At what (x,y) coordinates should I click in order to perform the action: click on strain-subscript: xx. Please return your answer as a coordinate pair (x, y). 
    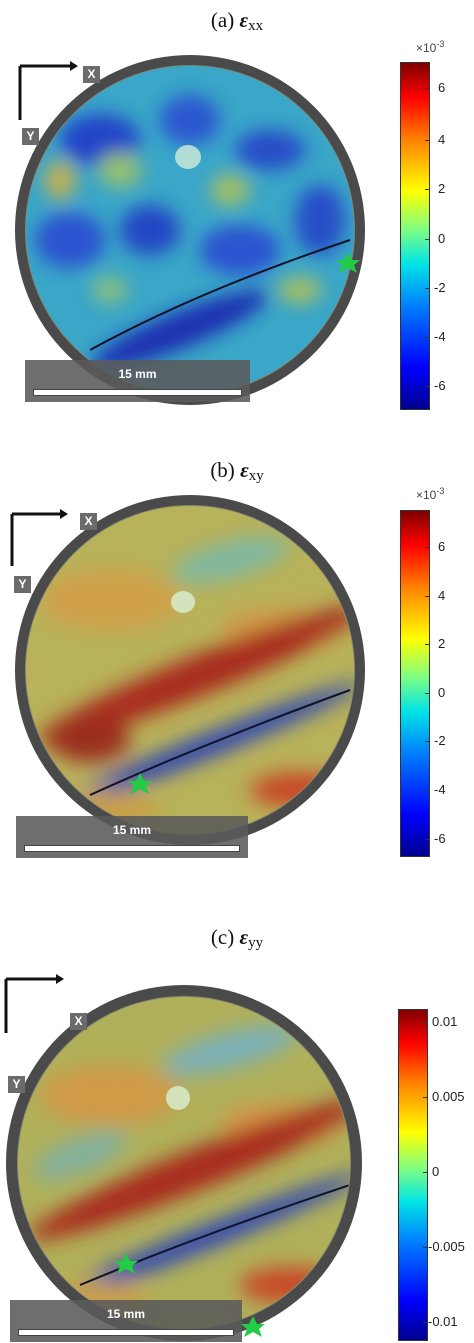
    Looking at the image, I should click on (256, 26).